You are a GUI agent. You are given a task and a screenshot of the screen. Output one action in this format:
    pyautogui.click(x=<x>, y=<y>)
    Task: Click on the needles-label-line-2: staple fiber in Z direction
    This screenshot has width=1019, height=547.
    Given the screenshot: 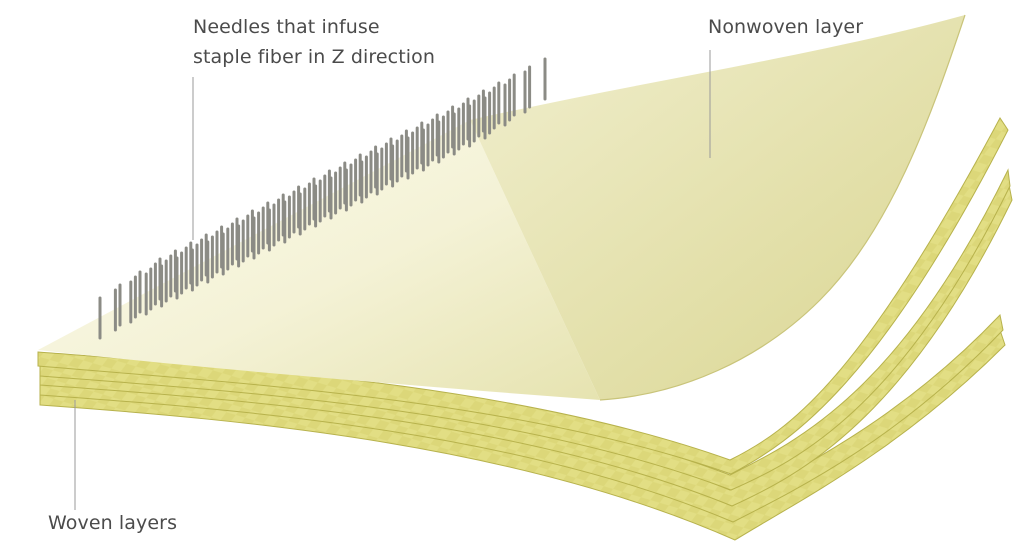 What is the action you would take?
    pyautogui.click(x=314, y=57)
    